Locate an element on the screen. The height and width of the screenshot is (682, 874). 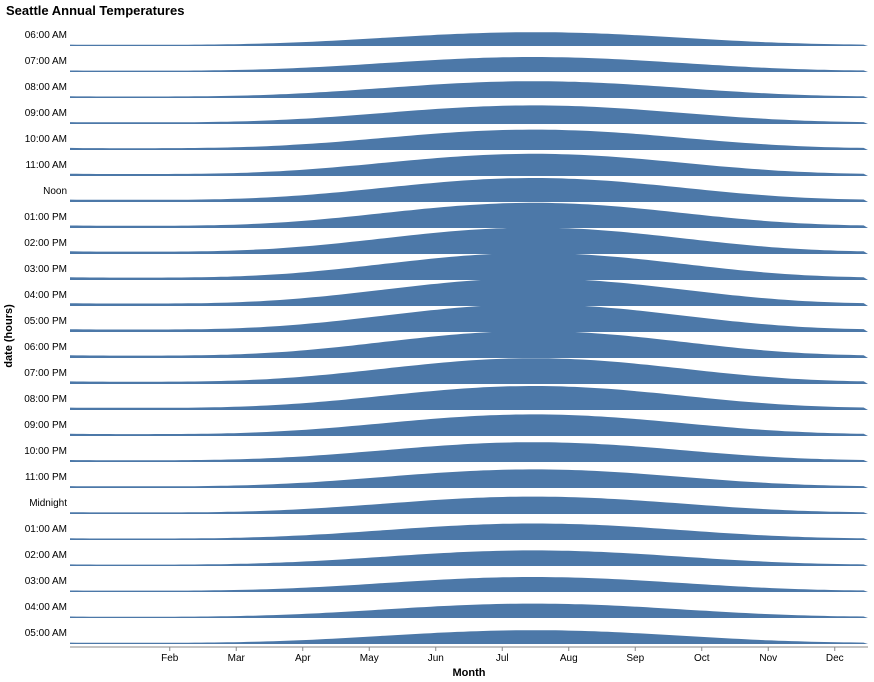
ridge-row: 07:00 AM is located at coordinates (446, 64).